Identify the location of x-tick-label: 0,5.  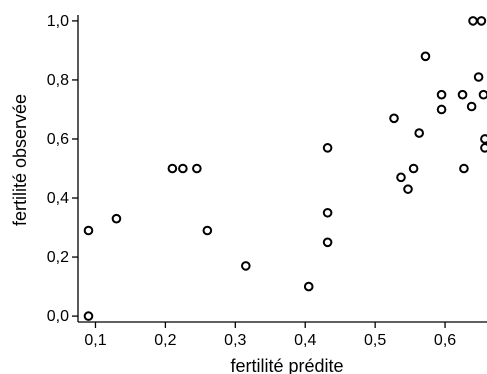
(375, 340).